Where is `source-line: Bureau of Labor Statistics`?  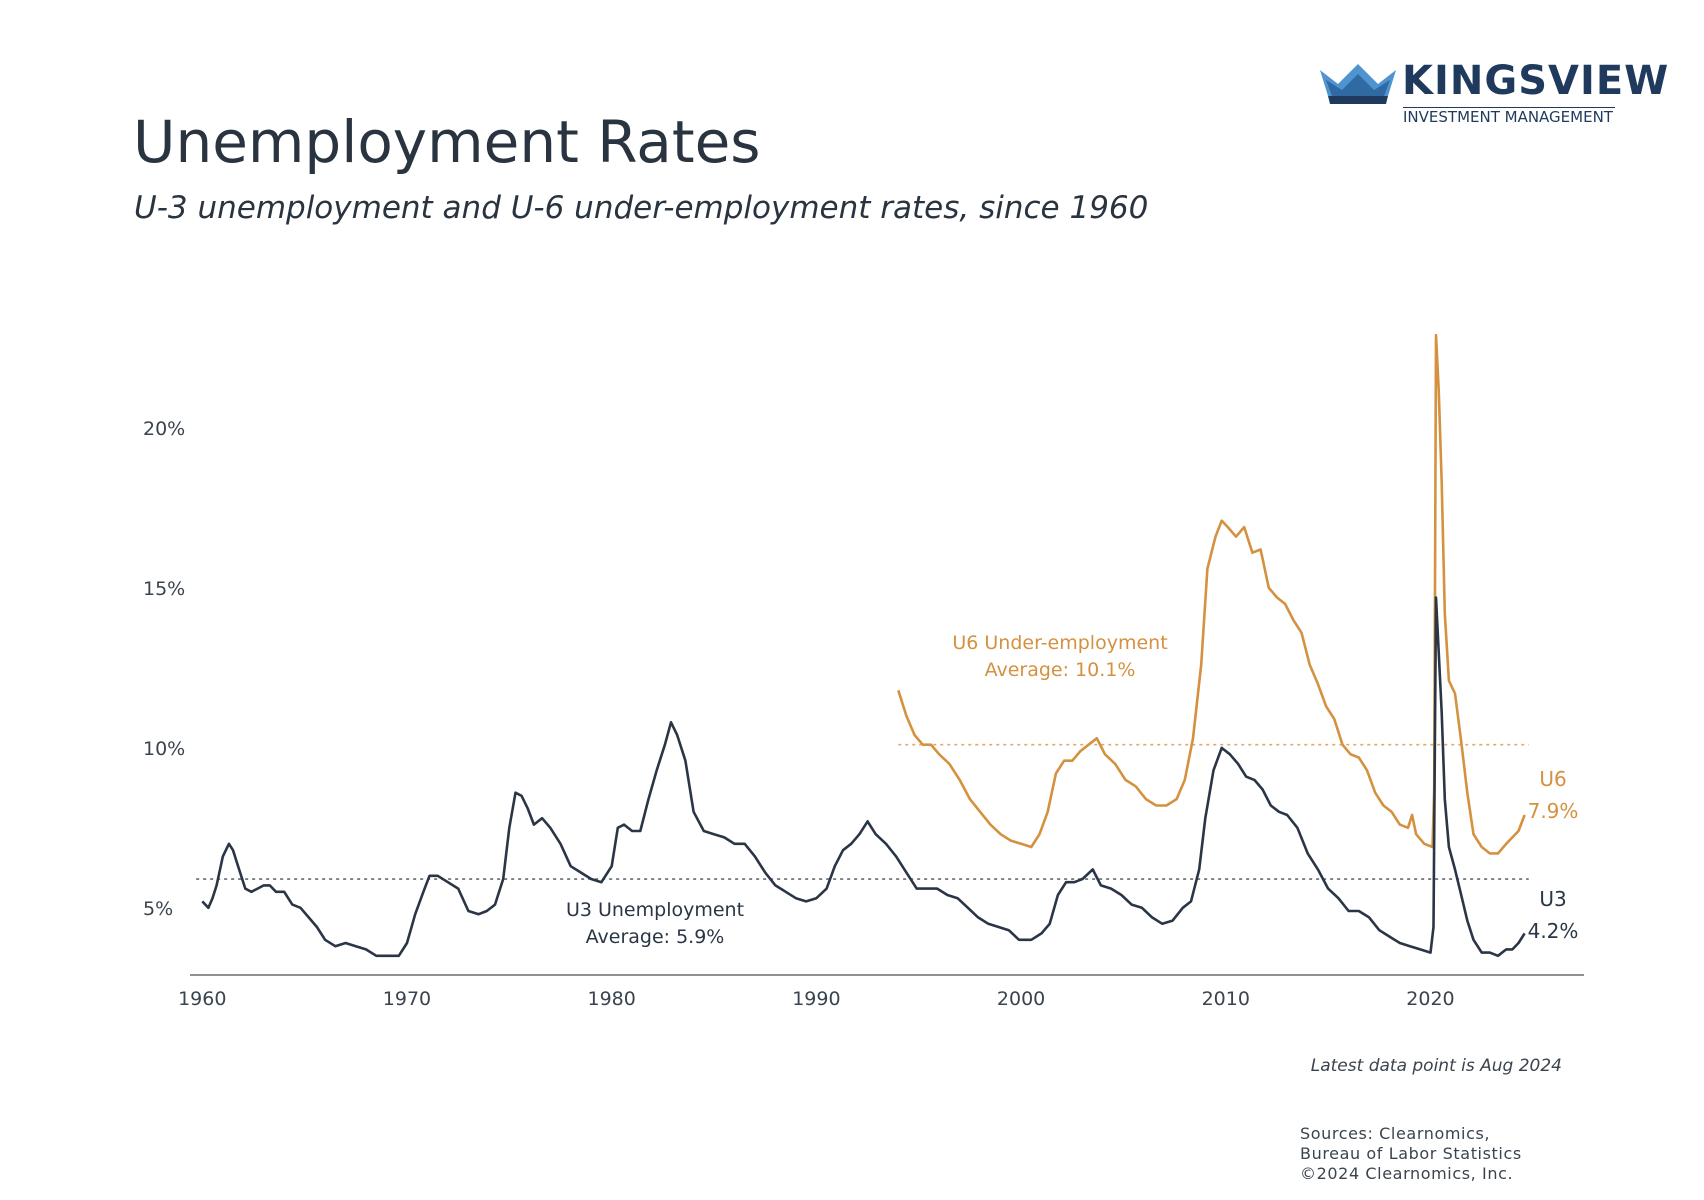 source-line: Bureau of Labor Statistics is located at coordinates (1411, 1153).